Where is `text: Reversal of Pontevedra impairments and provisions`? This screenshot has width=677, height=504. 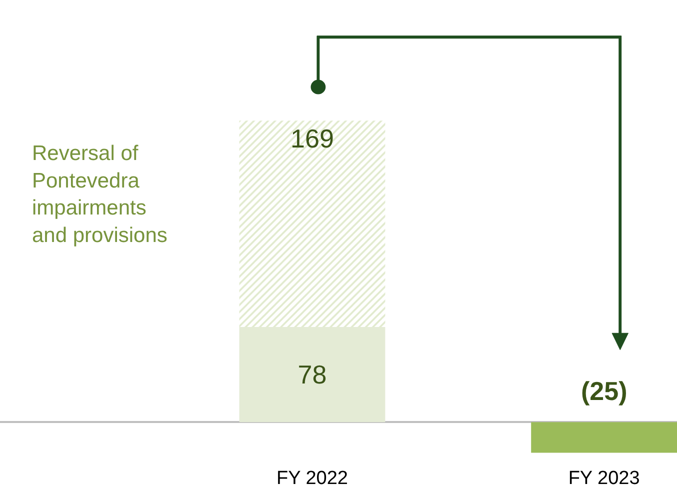
text: Reversal of Pontevedra impairments and provisions is located at coordinates (100, 194).